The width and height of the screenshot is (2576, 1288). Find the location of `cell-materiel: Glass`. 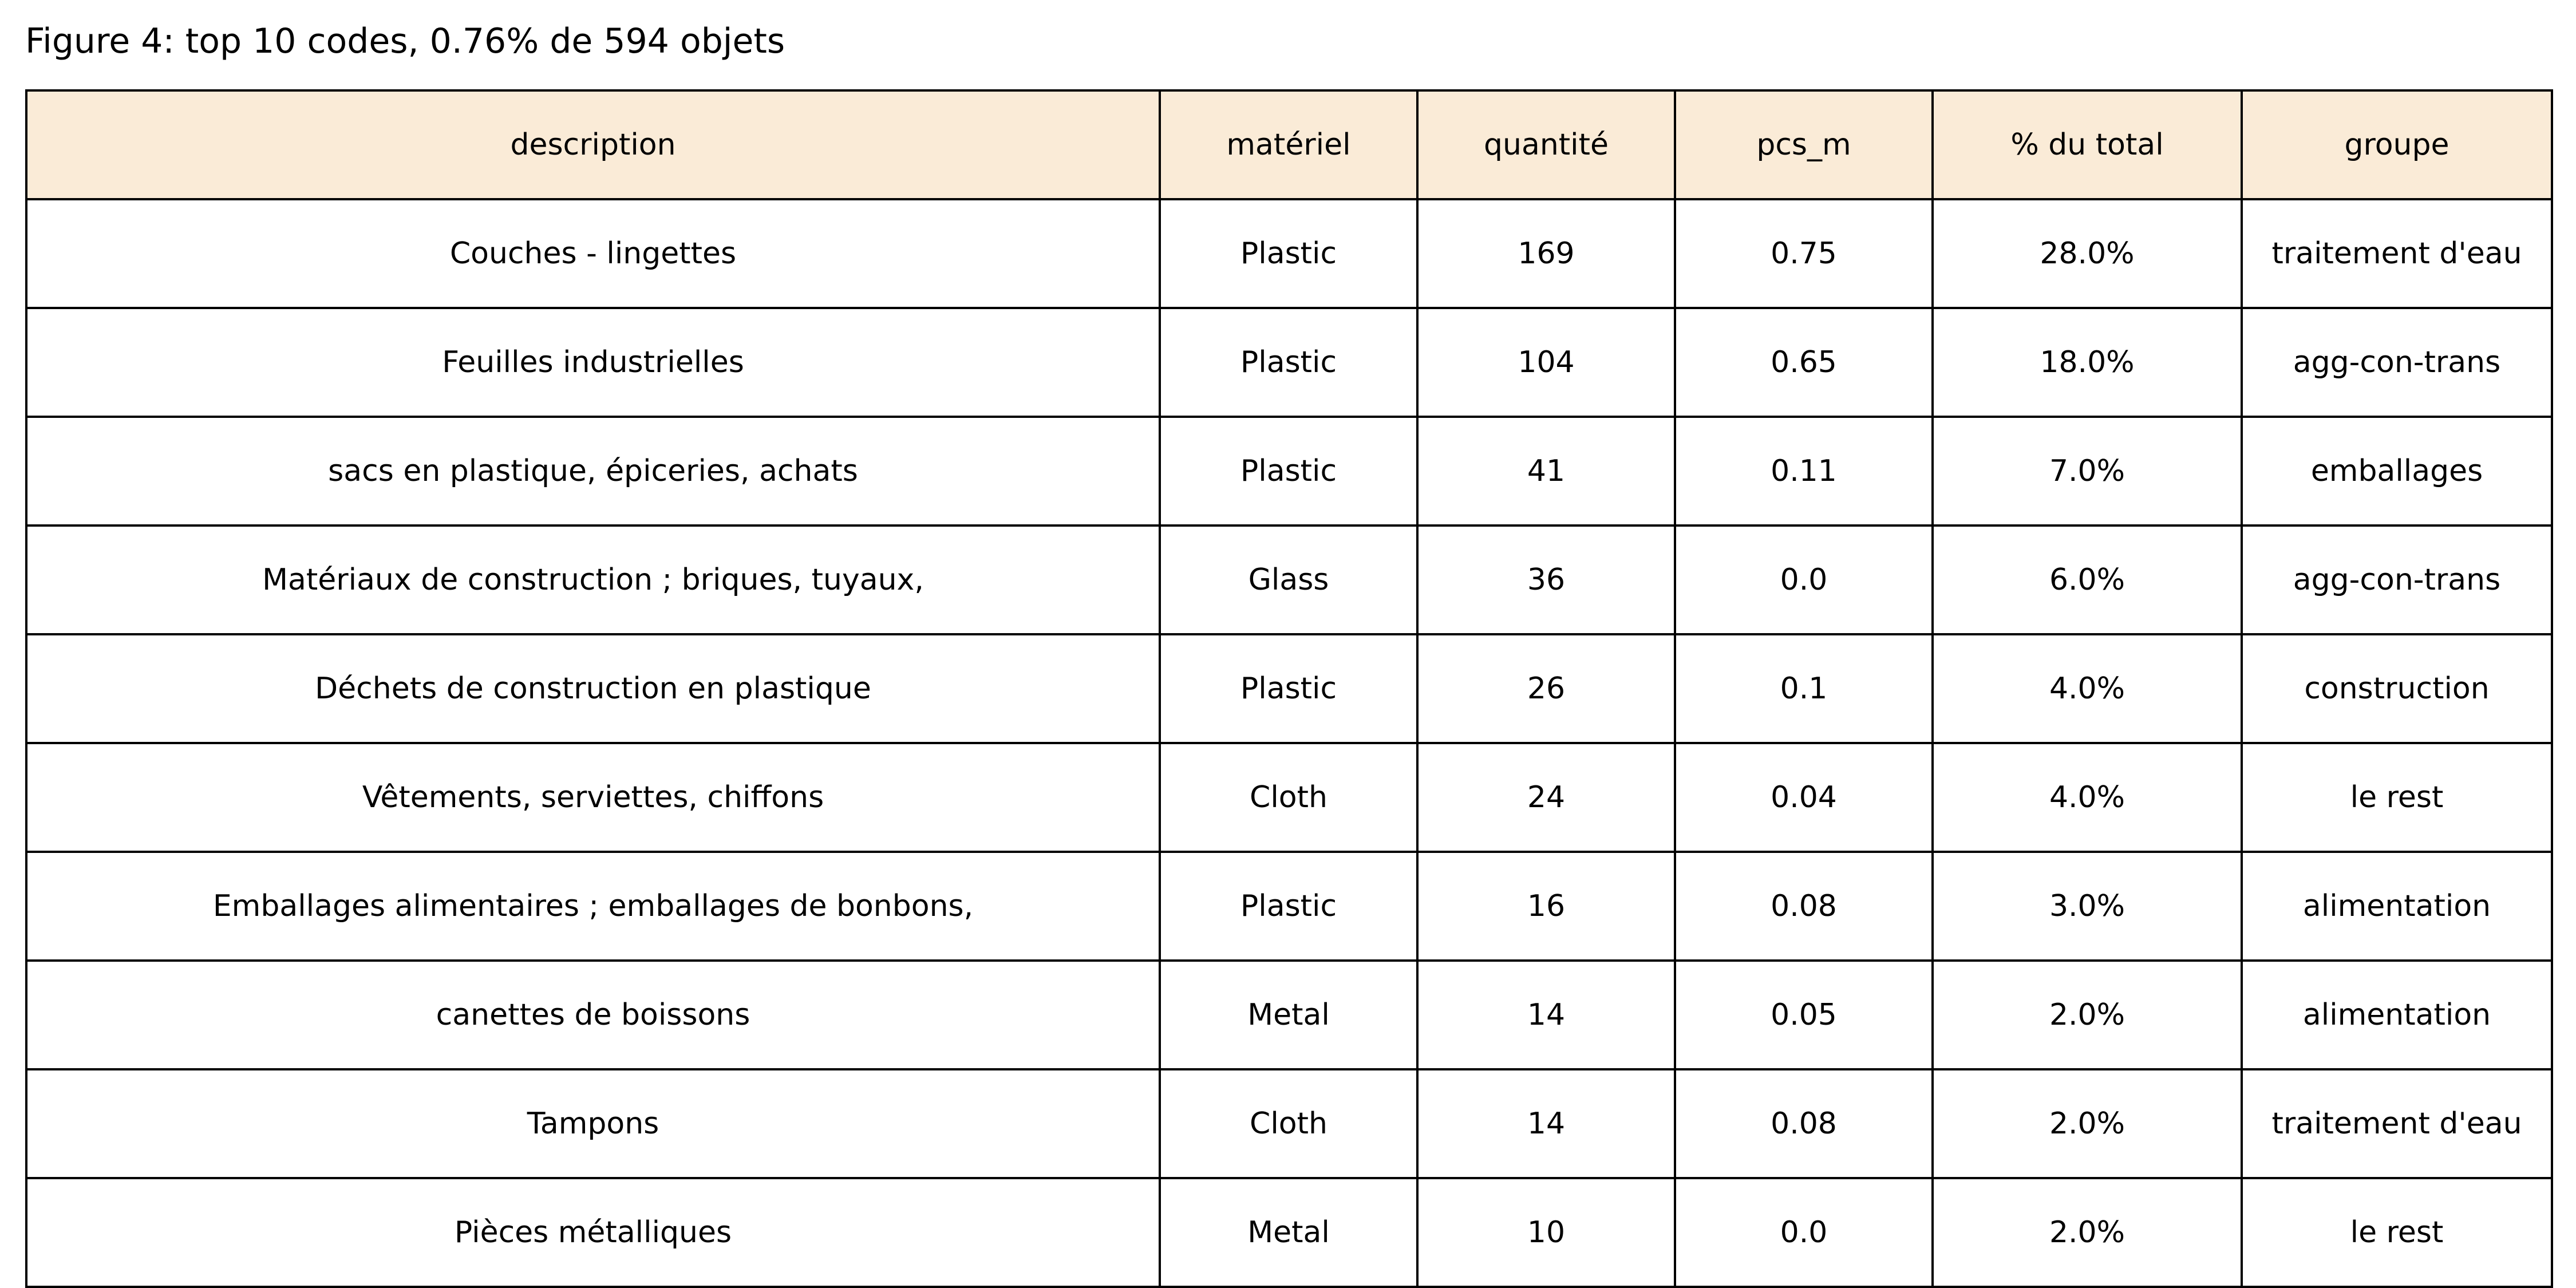

cell-materiel: Glass is located at coordinates (1289, 579).